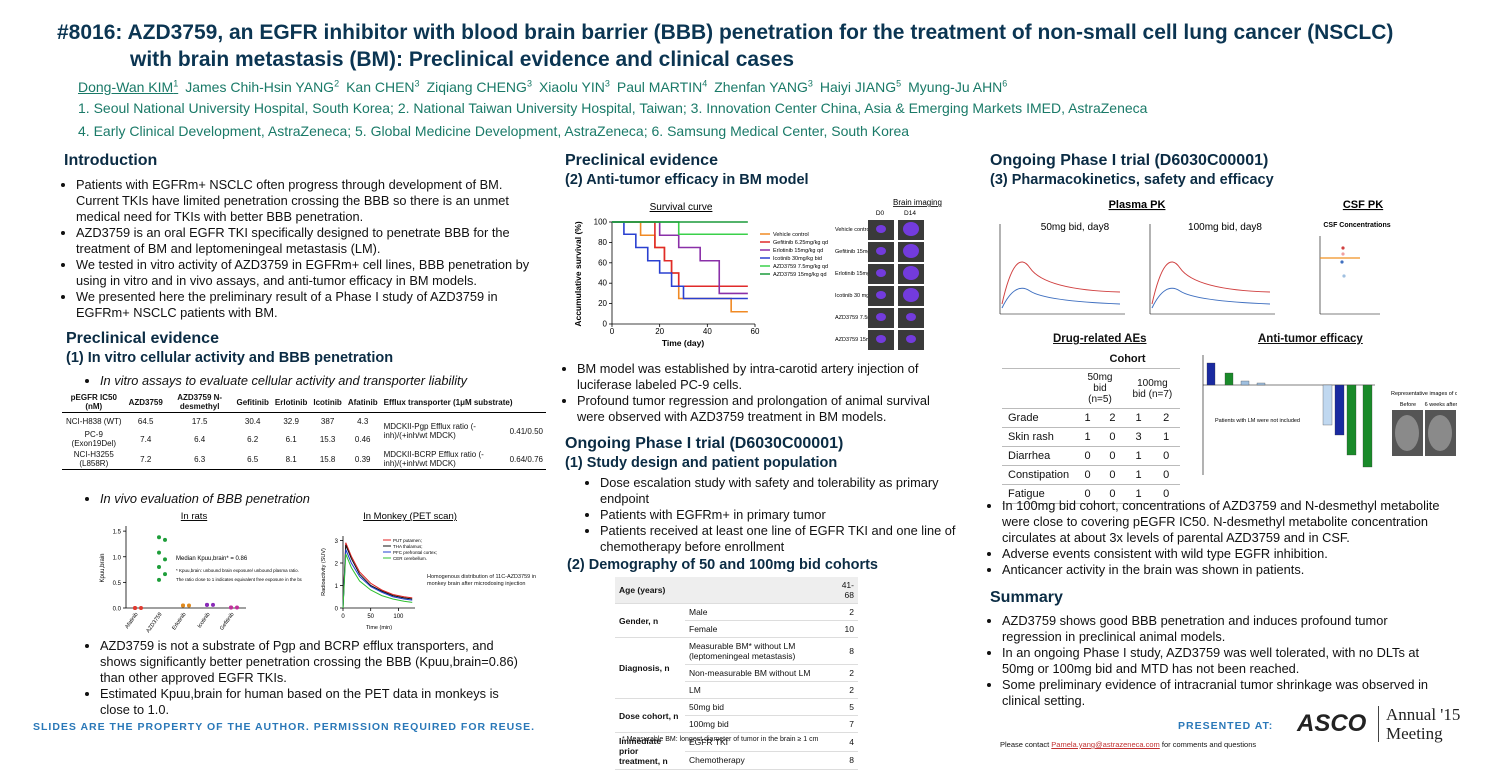 This screenshot has width=1502, height=770. Describe the element at coordinates (1127, 359) in the screenshot. I see `cohort-header: Cohort` at that location.